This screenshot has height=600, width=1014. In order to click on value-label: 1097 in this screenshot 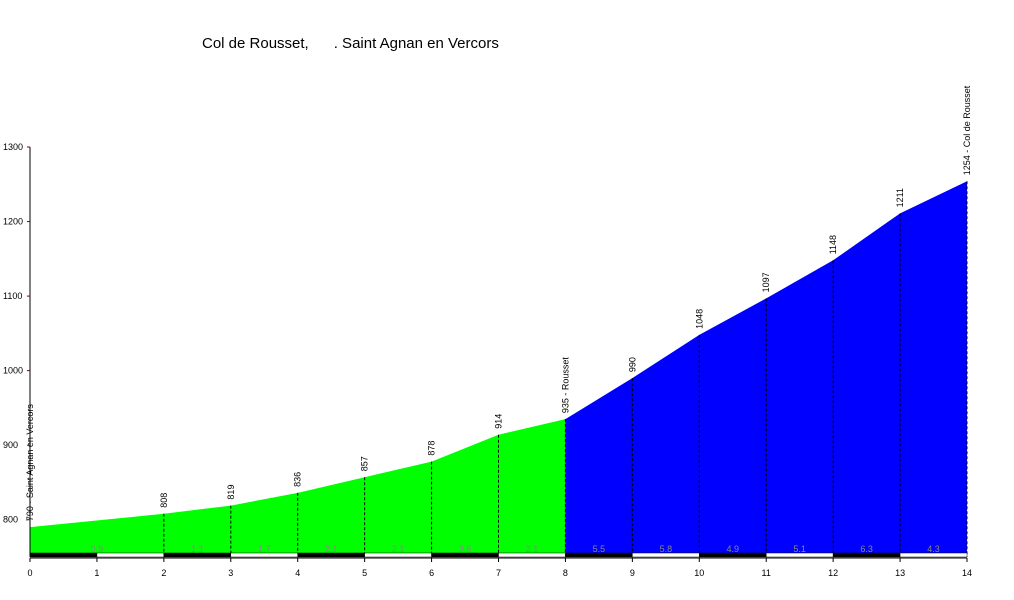, I will do `click(766, 282)`.